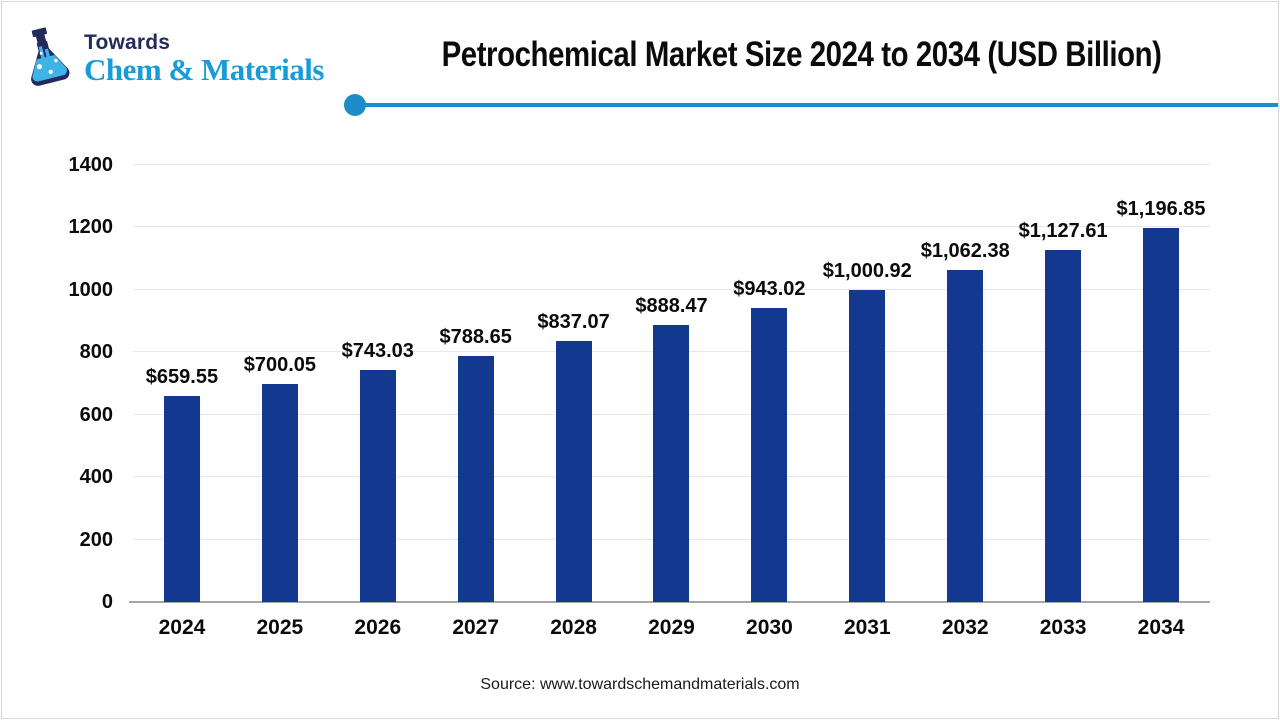 This screenshot has width=1280, height=720. What do you see at coordinates (965, 436) in the screenshot?
I see `bar-2032` at bounding box center [965, 436].